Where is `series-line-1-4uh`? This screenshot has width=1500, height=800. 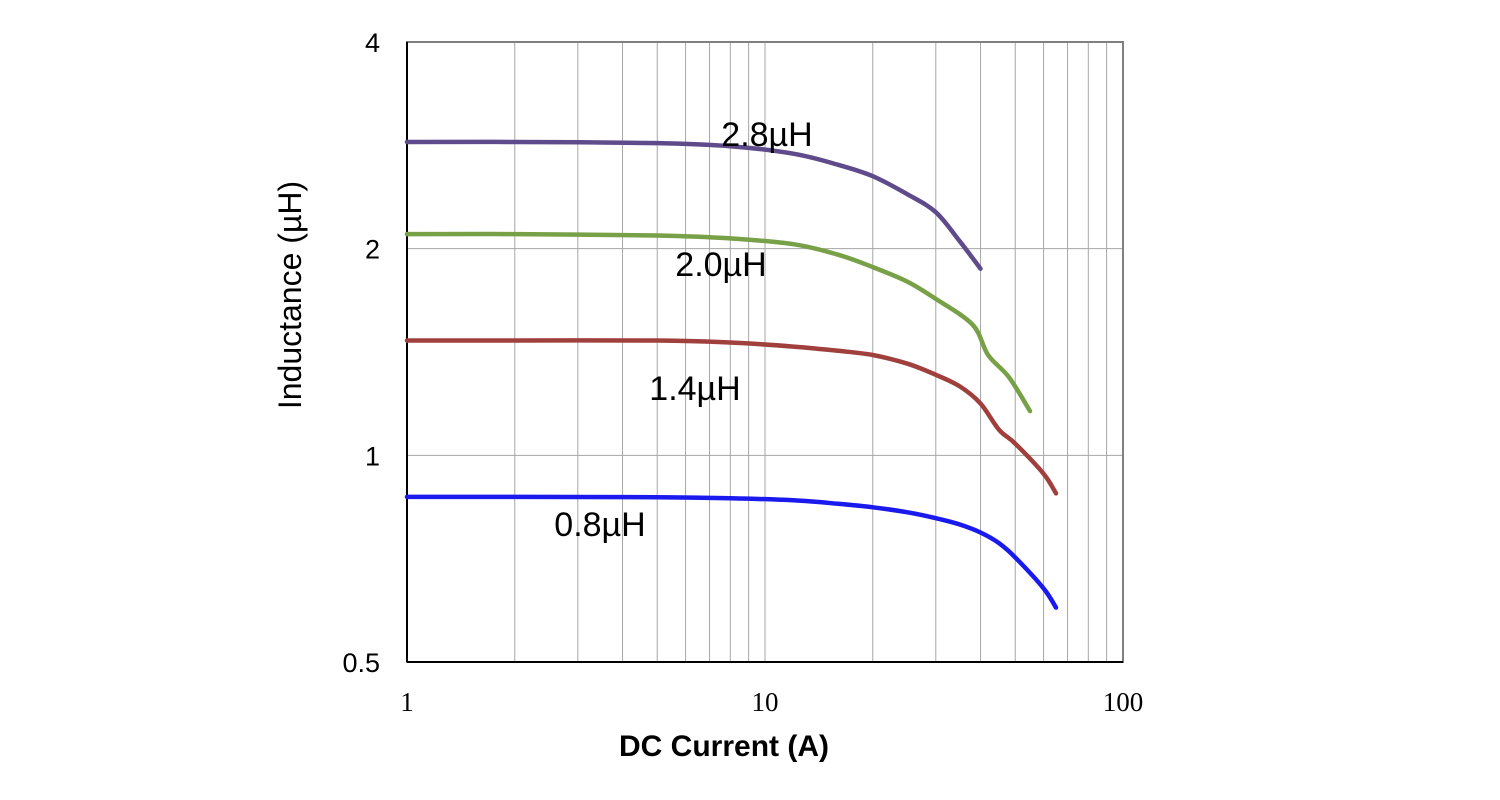
series-line-1-4uh is located at coordinates (731, 417).